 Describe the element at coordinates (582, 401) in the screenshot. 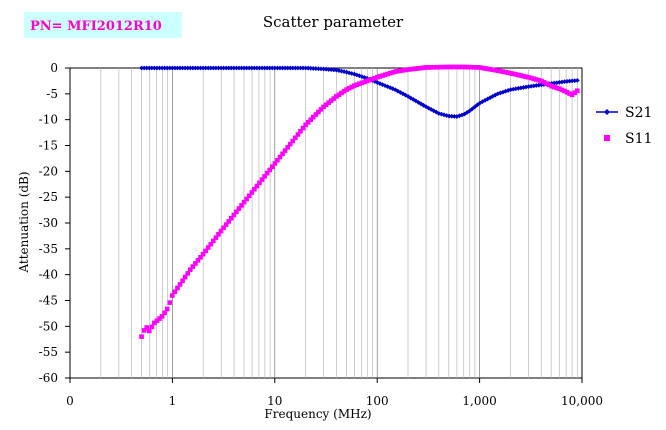

I see `x-tick-label: 10,000` at that location.